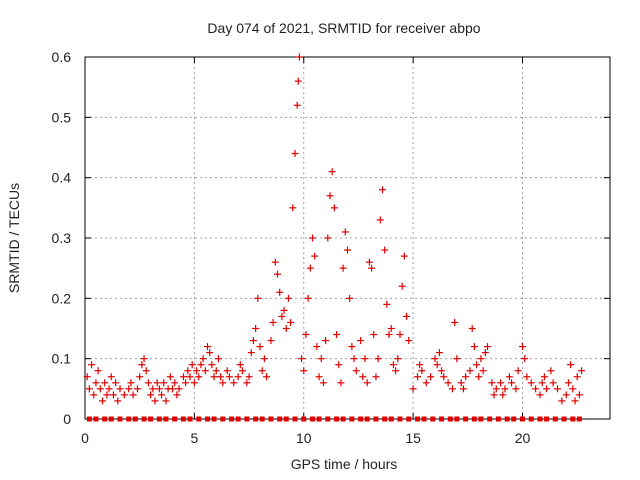 This screenshot has width=640, height=480. Describe the element at coordinates (304, 438) in the screenshot. I see `x-tick-label: 10` at that location.